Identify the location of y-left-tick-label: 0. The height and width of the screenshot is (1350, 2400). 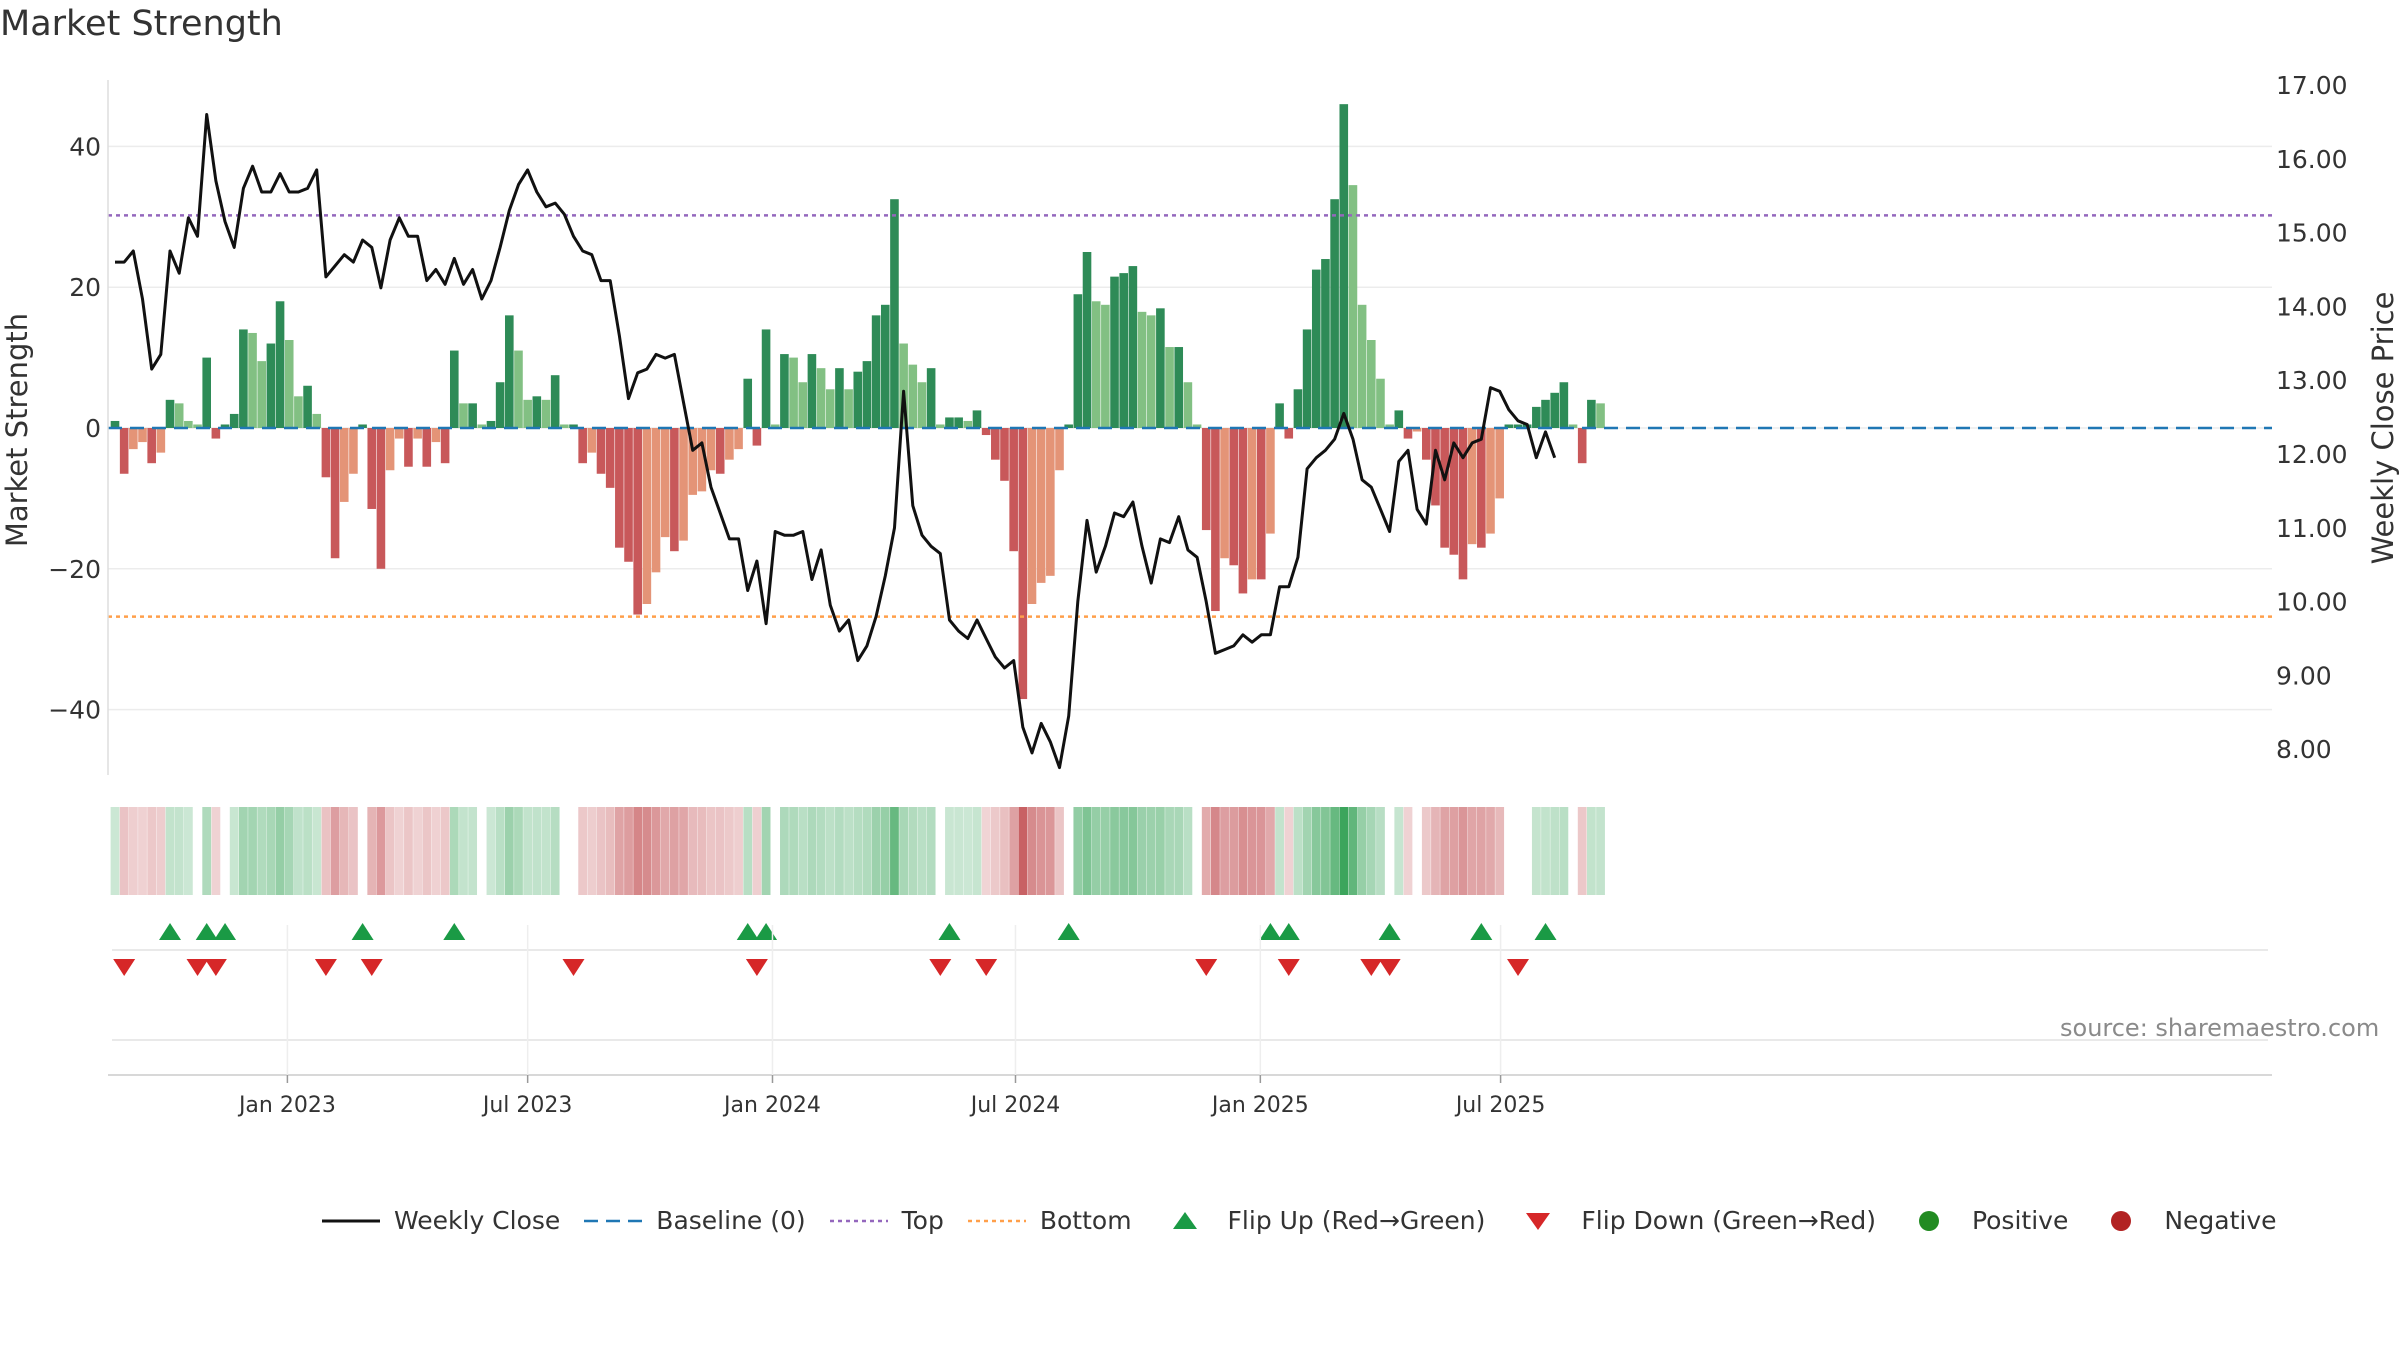
(93, 428).